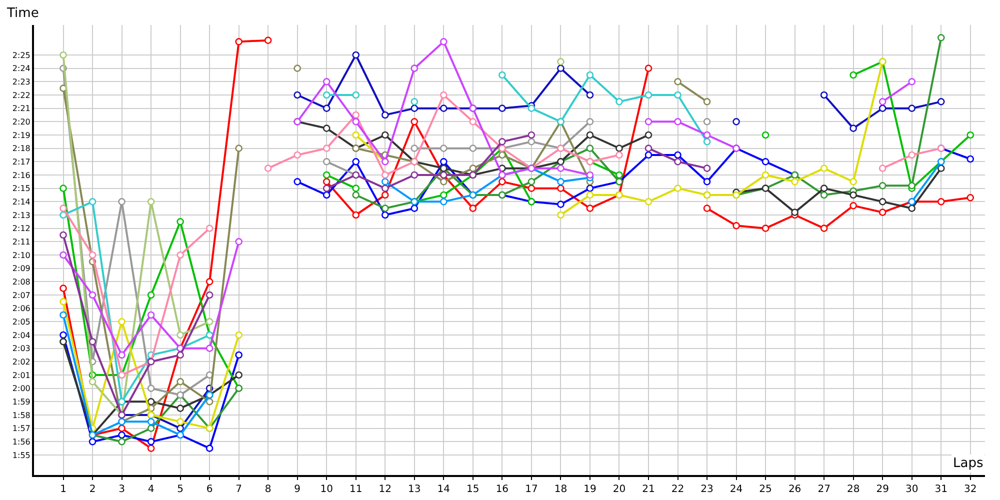  What do you see at coordinates (239, 489) in the screenshot?
I see `x-tick-label: 7` at bounding box center [239, 489].